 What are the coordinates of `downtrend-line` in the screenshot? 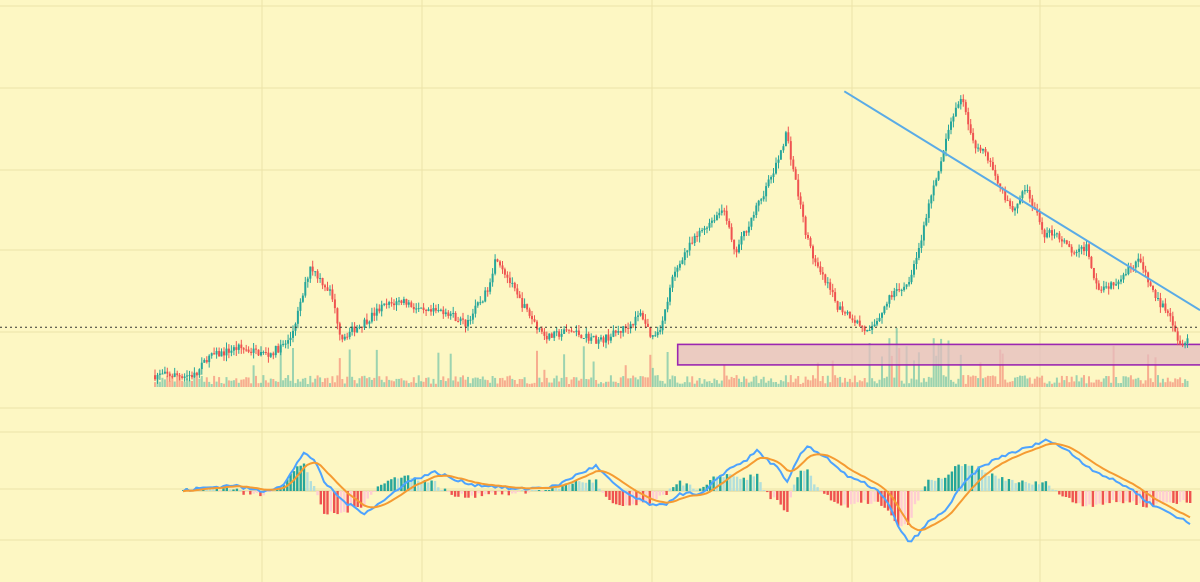 It's located at (1021, 201).